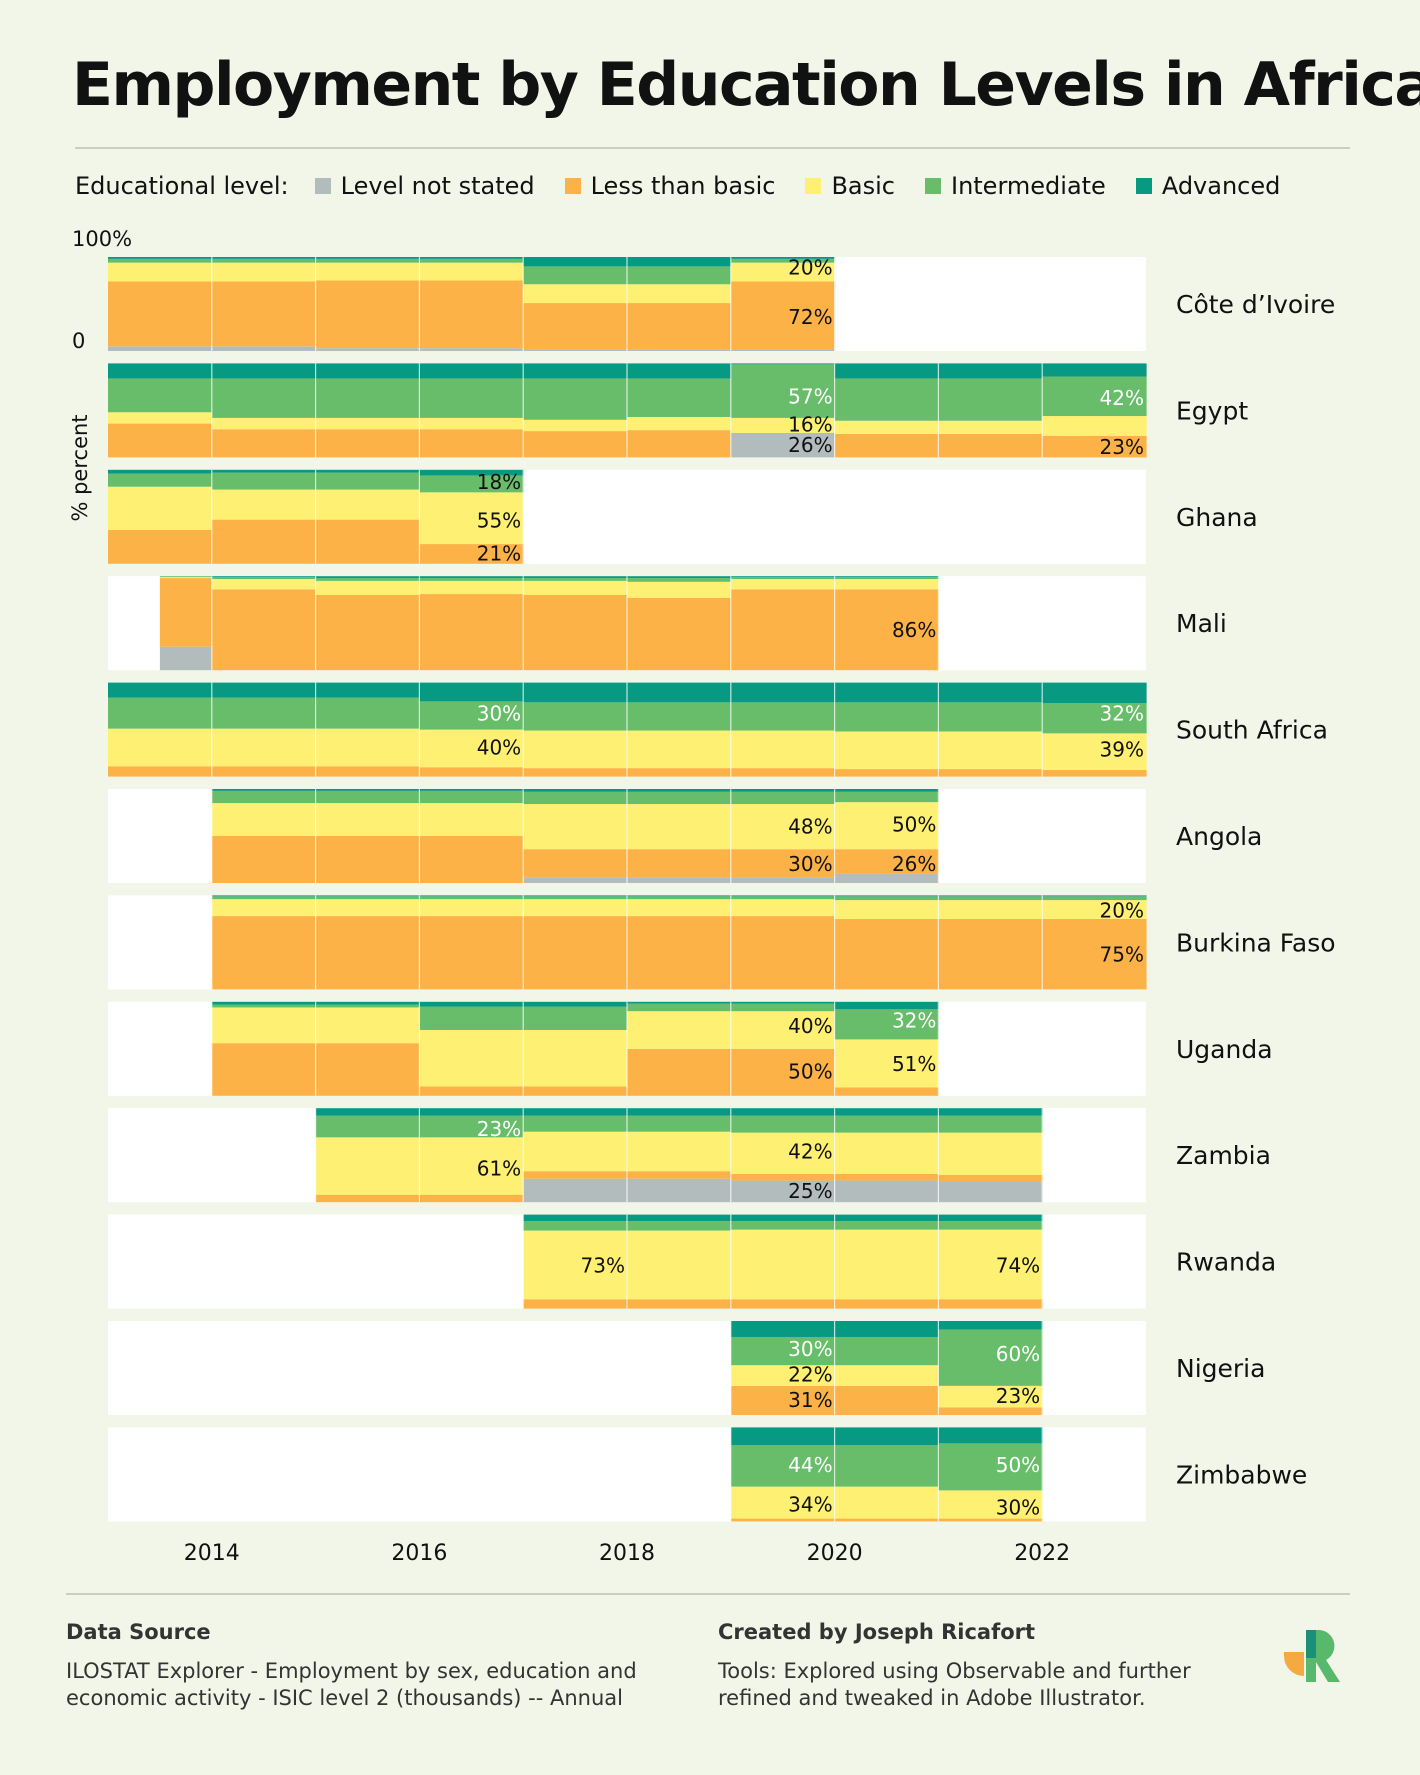  I want to click on country-panel: 23% 61% 42% 25% Zambia, so click(689, 1155).